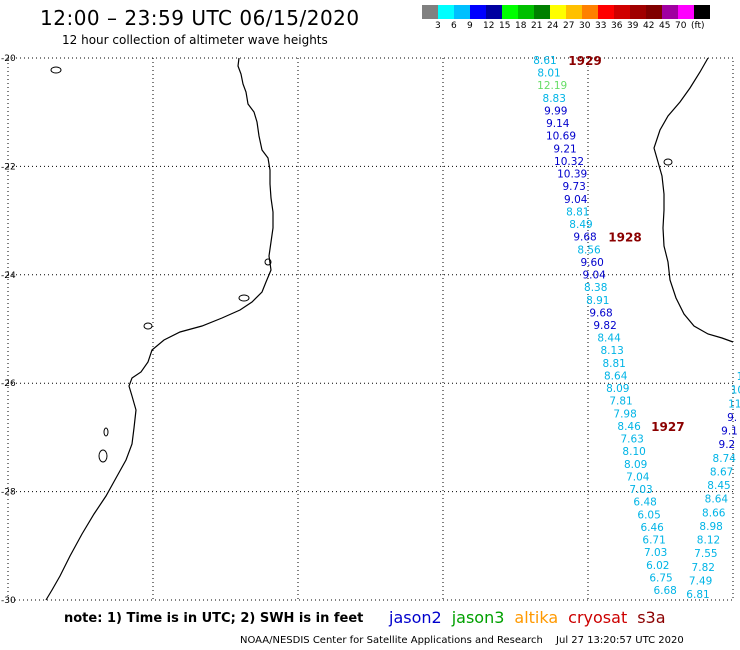  I want to click on legend-labels: 3 6 9 12 15 18 21 24 27 30 33 36 39 42 45 70 (ft), so click(581, 25).